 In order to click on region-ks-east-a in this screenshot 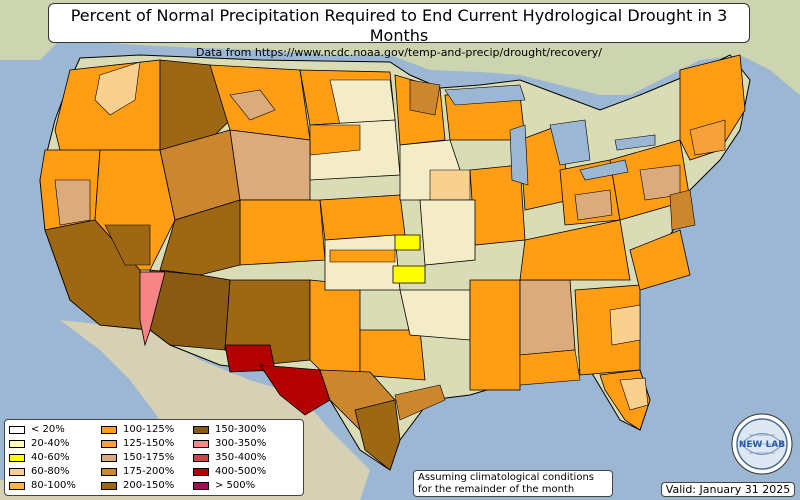, I will do `click(407, 242)`.